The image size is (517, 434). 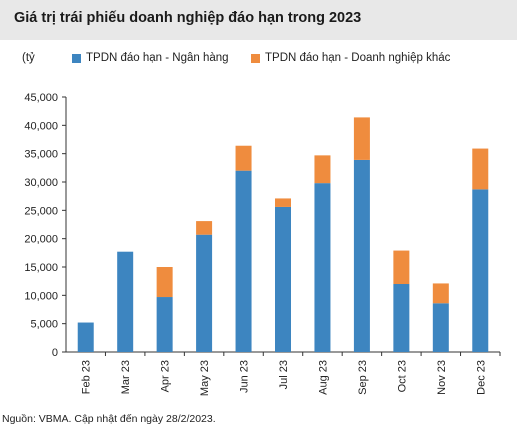 I want to click on x-tick-label: Apr 23, so click(x=166, y=376).